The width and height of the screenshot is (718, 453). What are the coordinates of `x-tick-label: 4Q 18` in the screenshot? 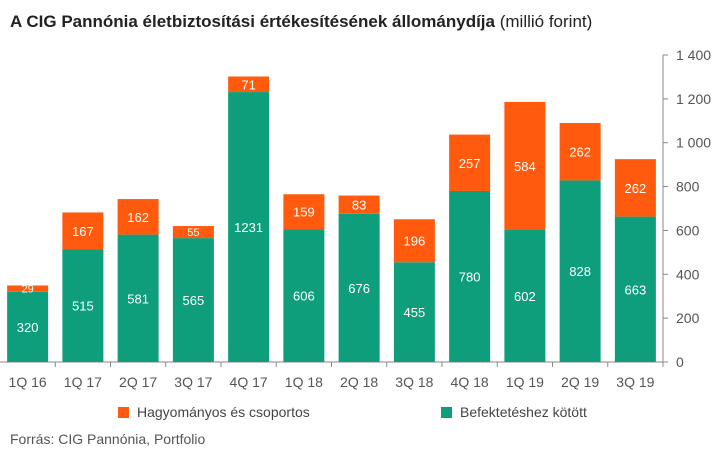 It's located at (470, 382).